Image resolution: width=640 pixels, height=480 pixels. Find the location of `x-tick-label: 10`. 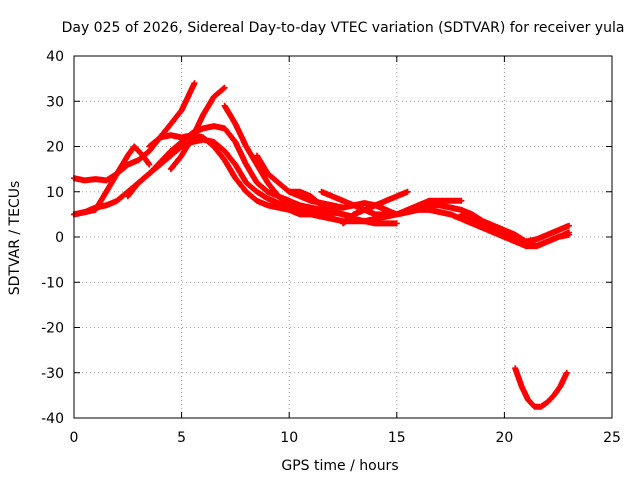

x-tick-label: 10 is located at coordinates (289, 438).